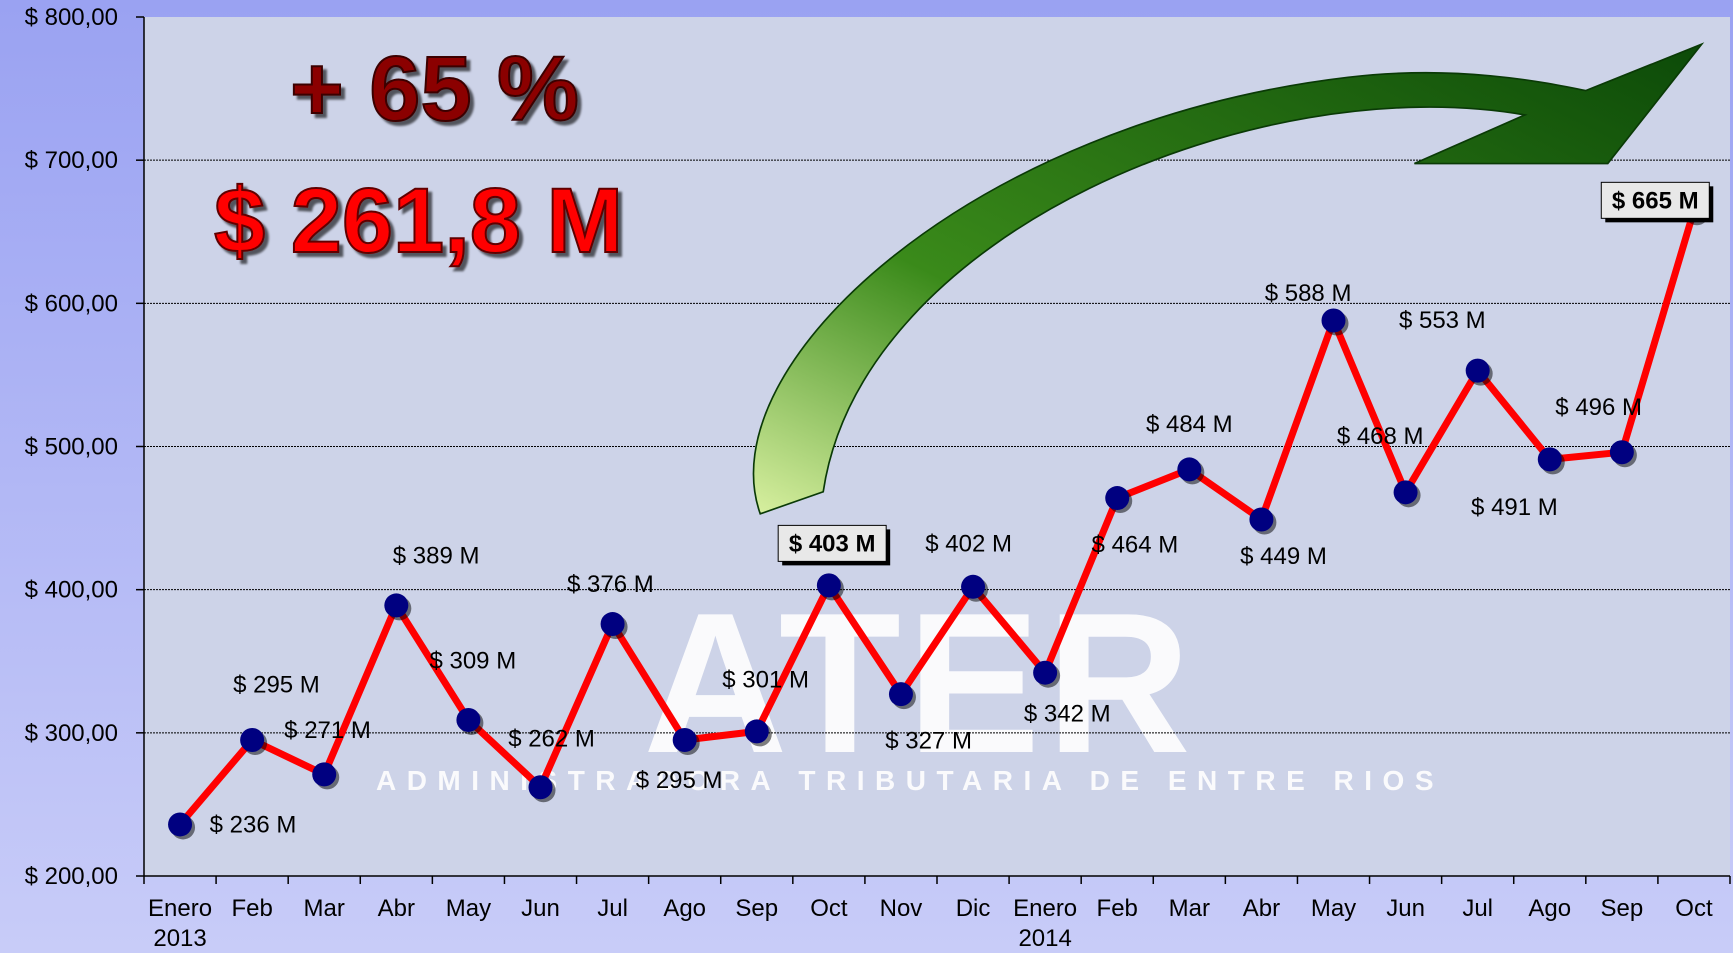  Describe the element at coordinates (434, 89) in the screenshot. I see `annotation-percent: + 65 %` at that location.